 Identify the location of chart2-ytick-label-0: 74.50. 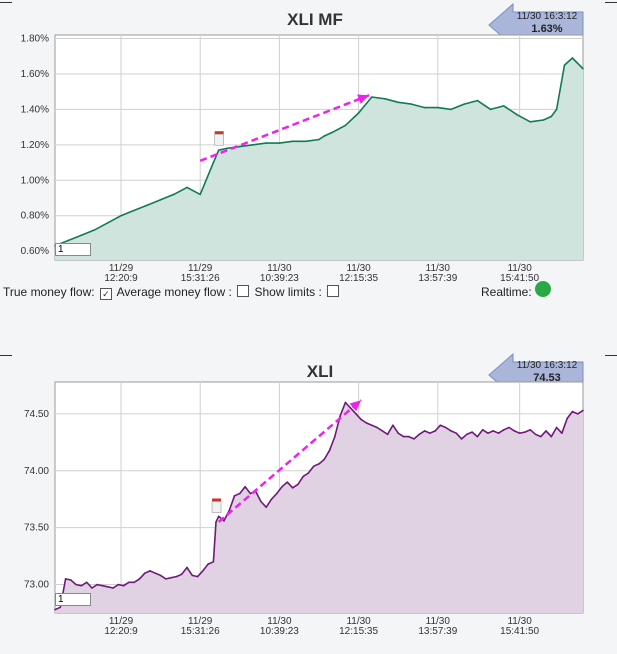
(36, 414).